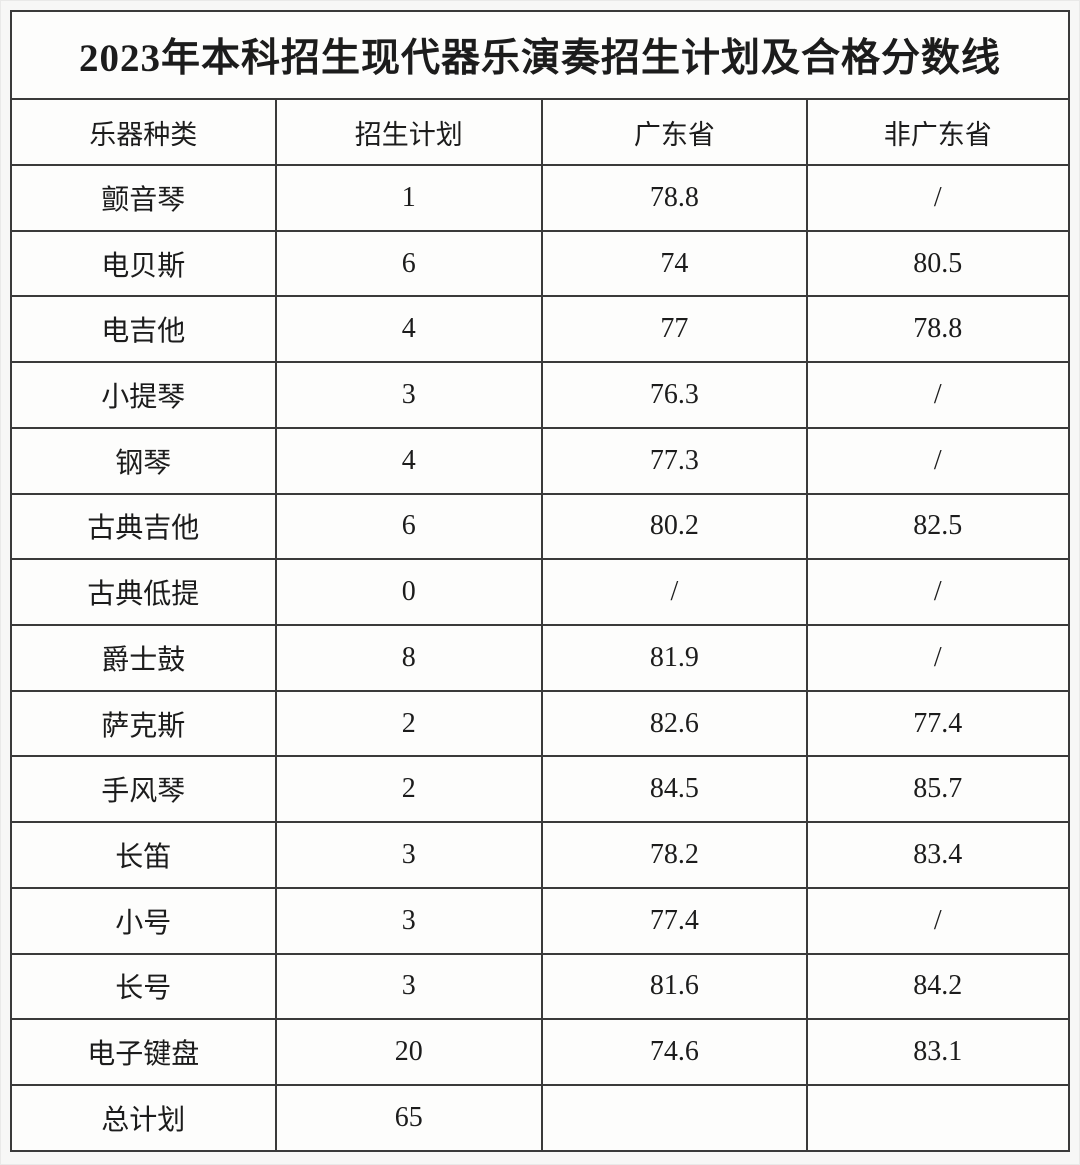  I want to click on table-row: 长笛 3 78.2 83.4, so click(540, 855).